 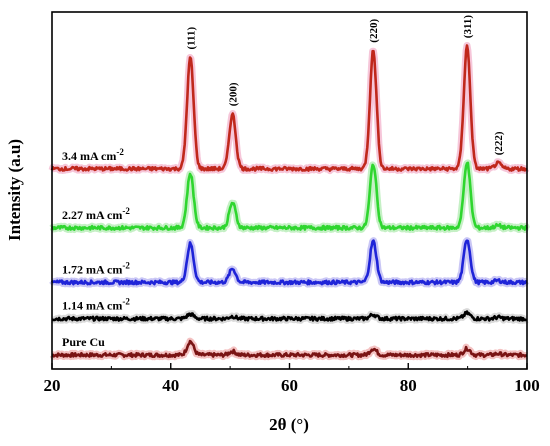 I want to click on series-label-3: 2.27 mA cm-2, so click(x=96, y=214).